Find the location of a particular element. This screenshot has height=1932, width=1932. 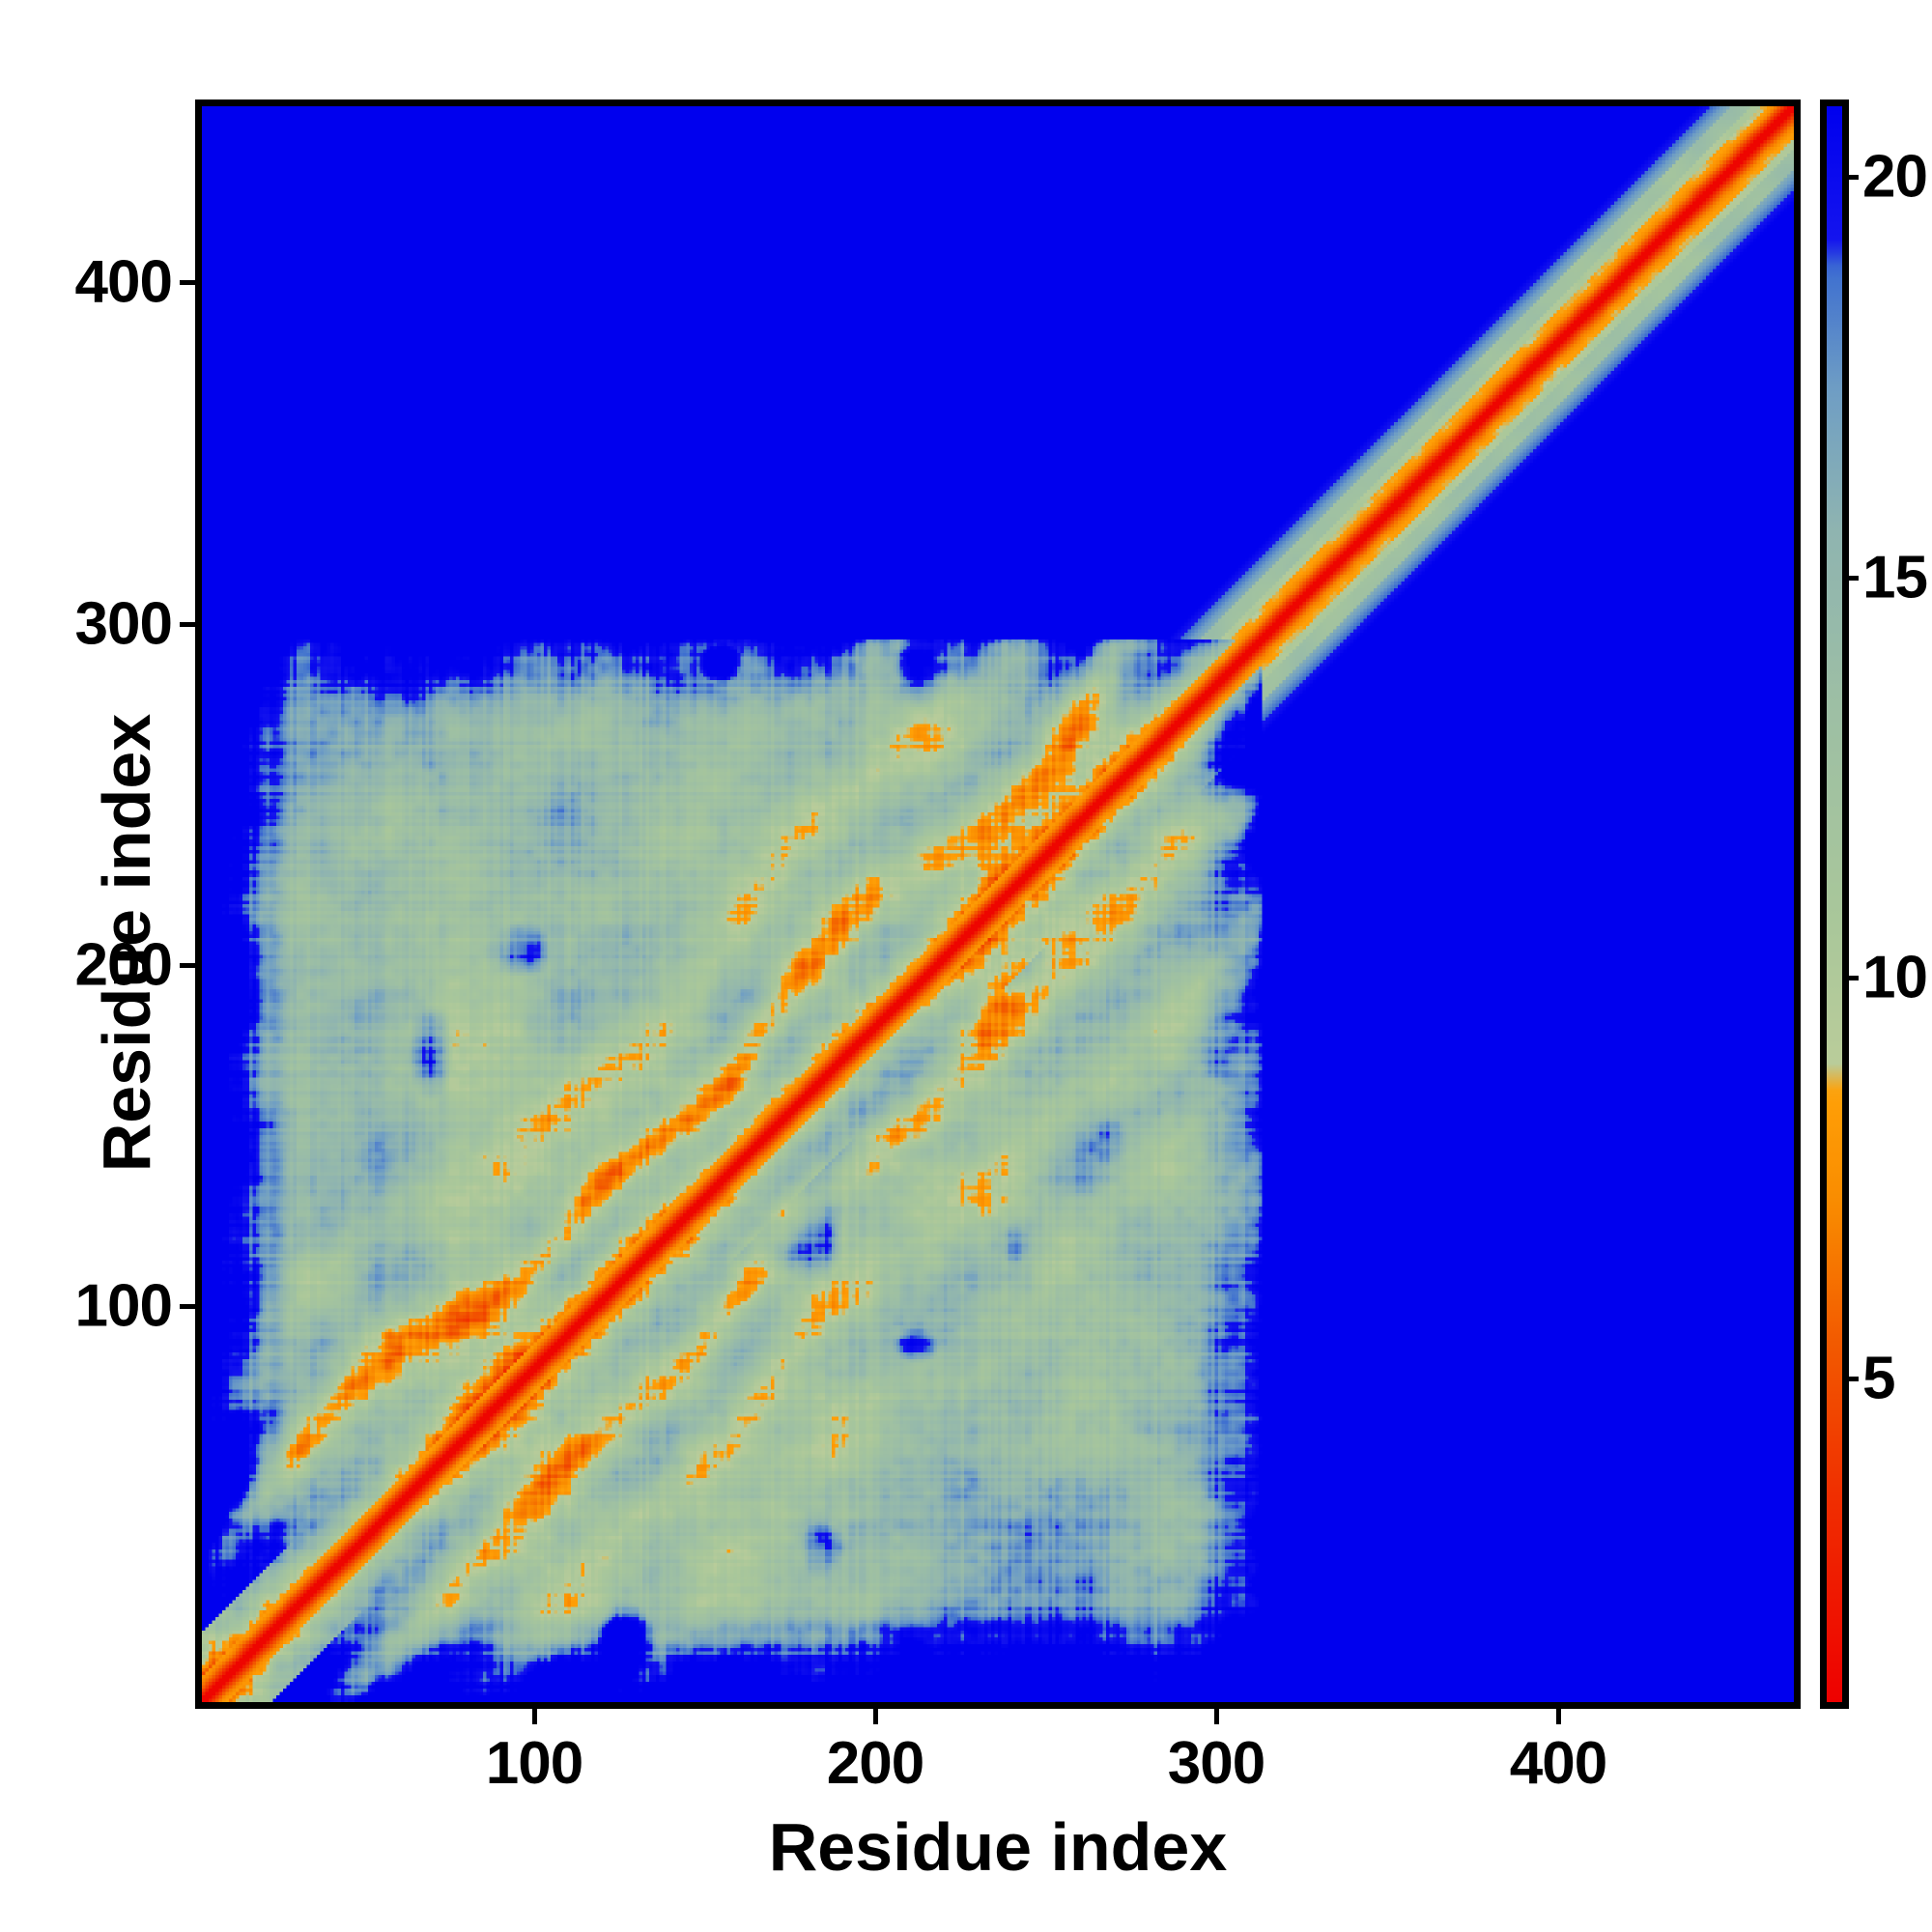

colorbar-tick-label-5: 5 is located at coordinates (1878, 1378).